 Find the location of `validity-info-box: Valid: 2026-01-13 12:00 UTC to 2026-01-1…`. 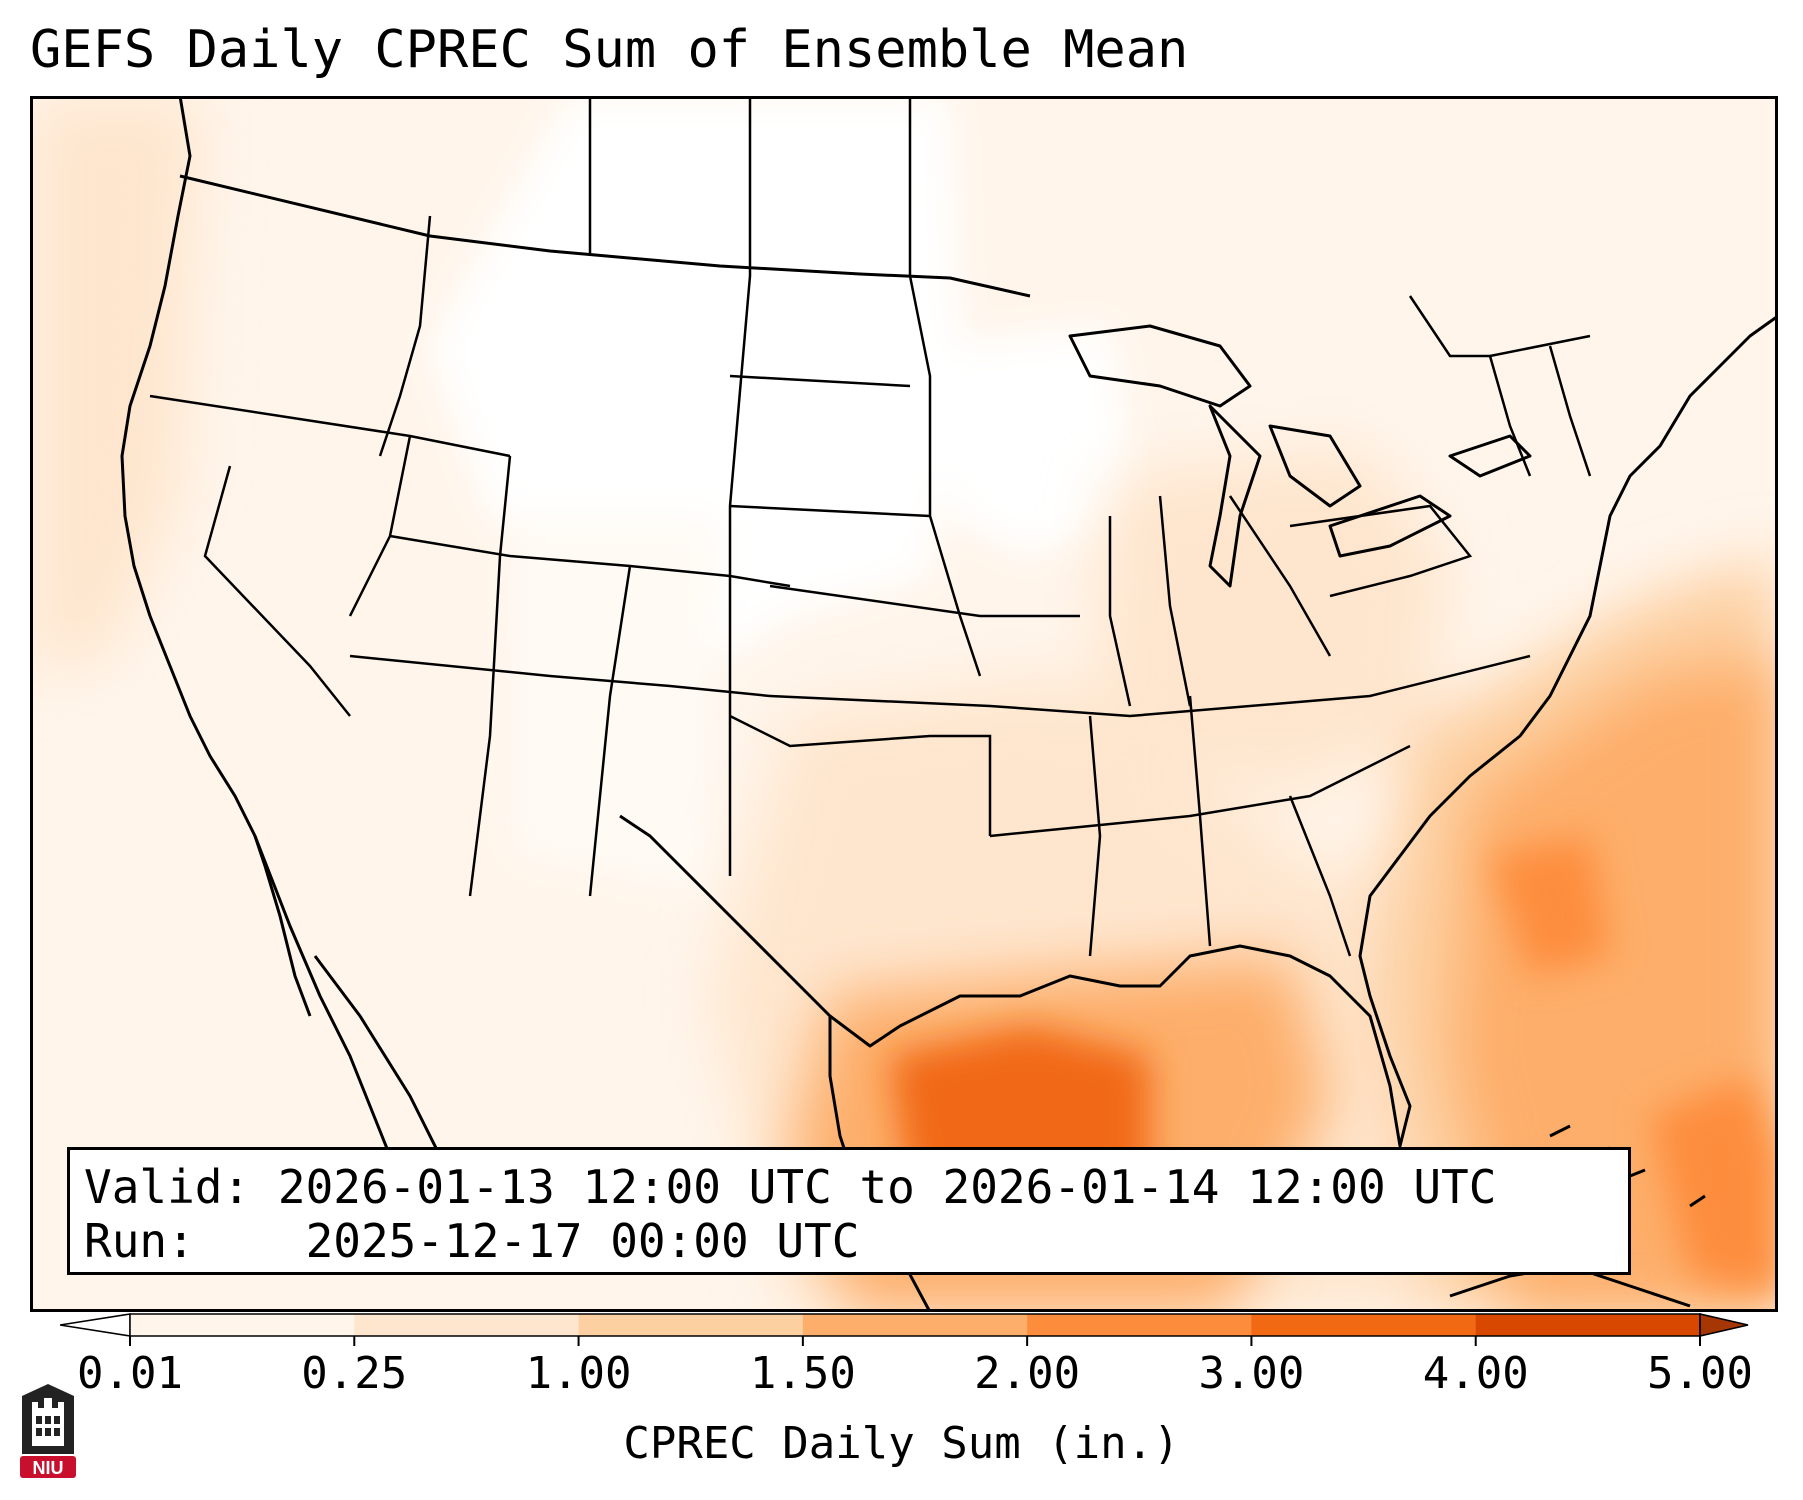

validity-info-box: Valid: 2026-01-13 12:00 UTC to 2026-01-1… is located at coordinates (849, 1211).